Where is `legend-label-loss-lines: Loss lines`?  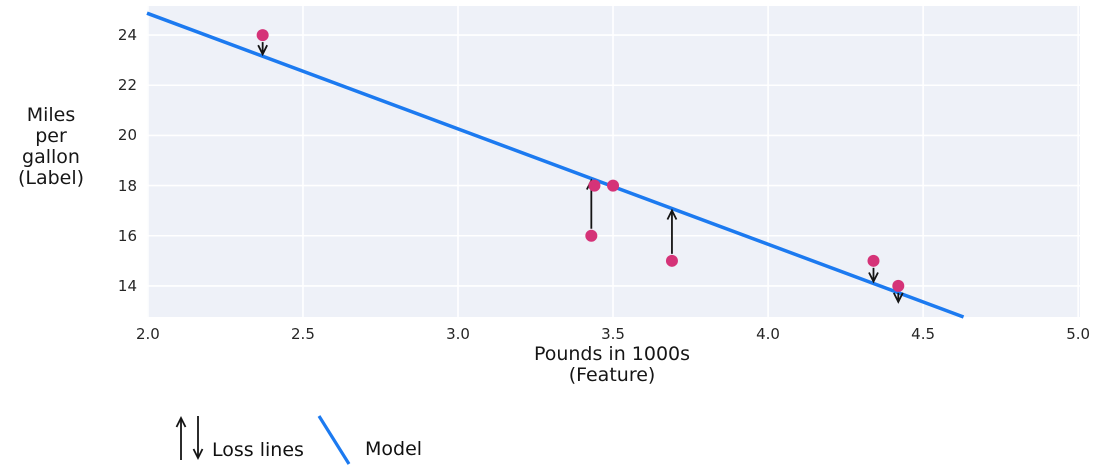 legend-label-loss-lines: Loss lines is located at coordinates (258, 450).